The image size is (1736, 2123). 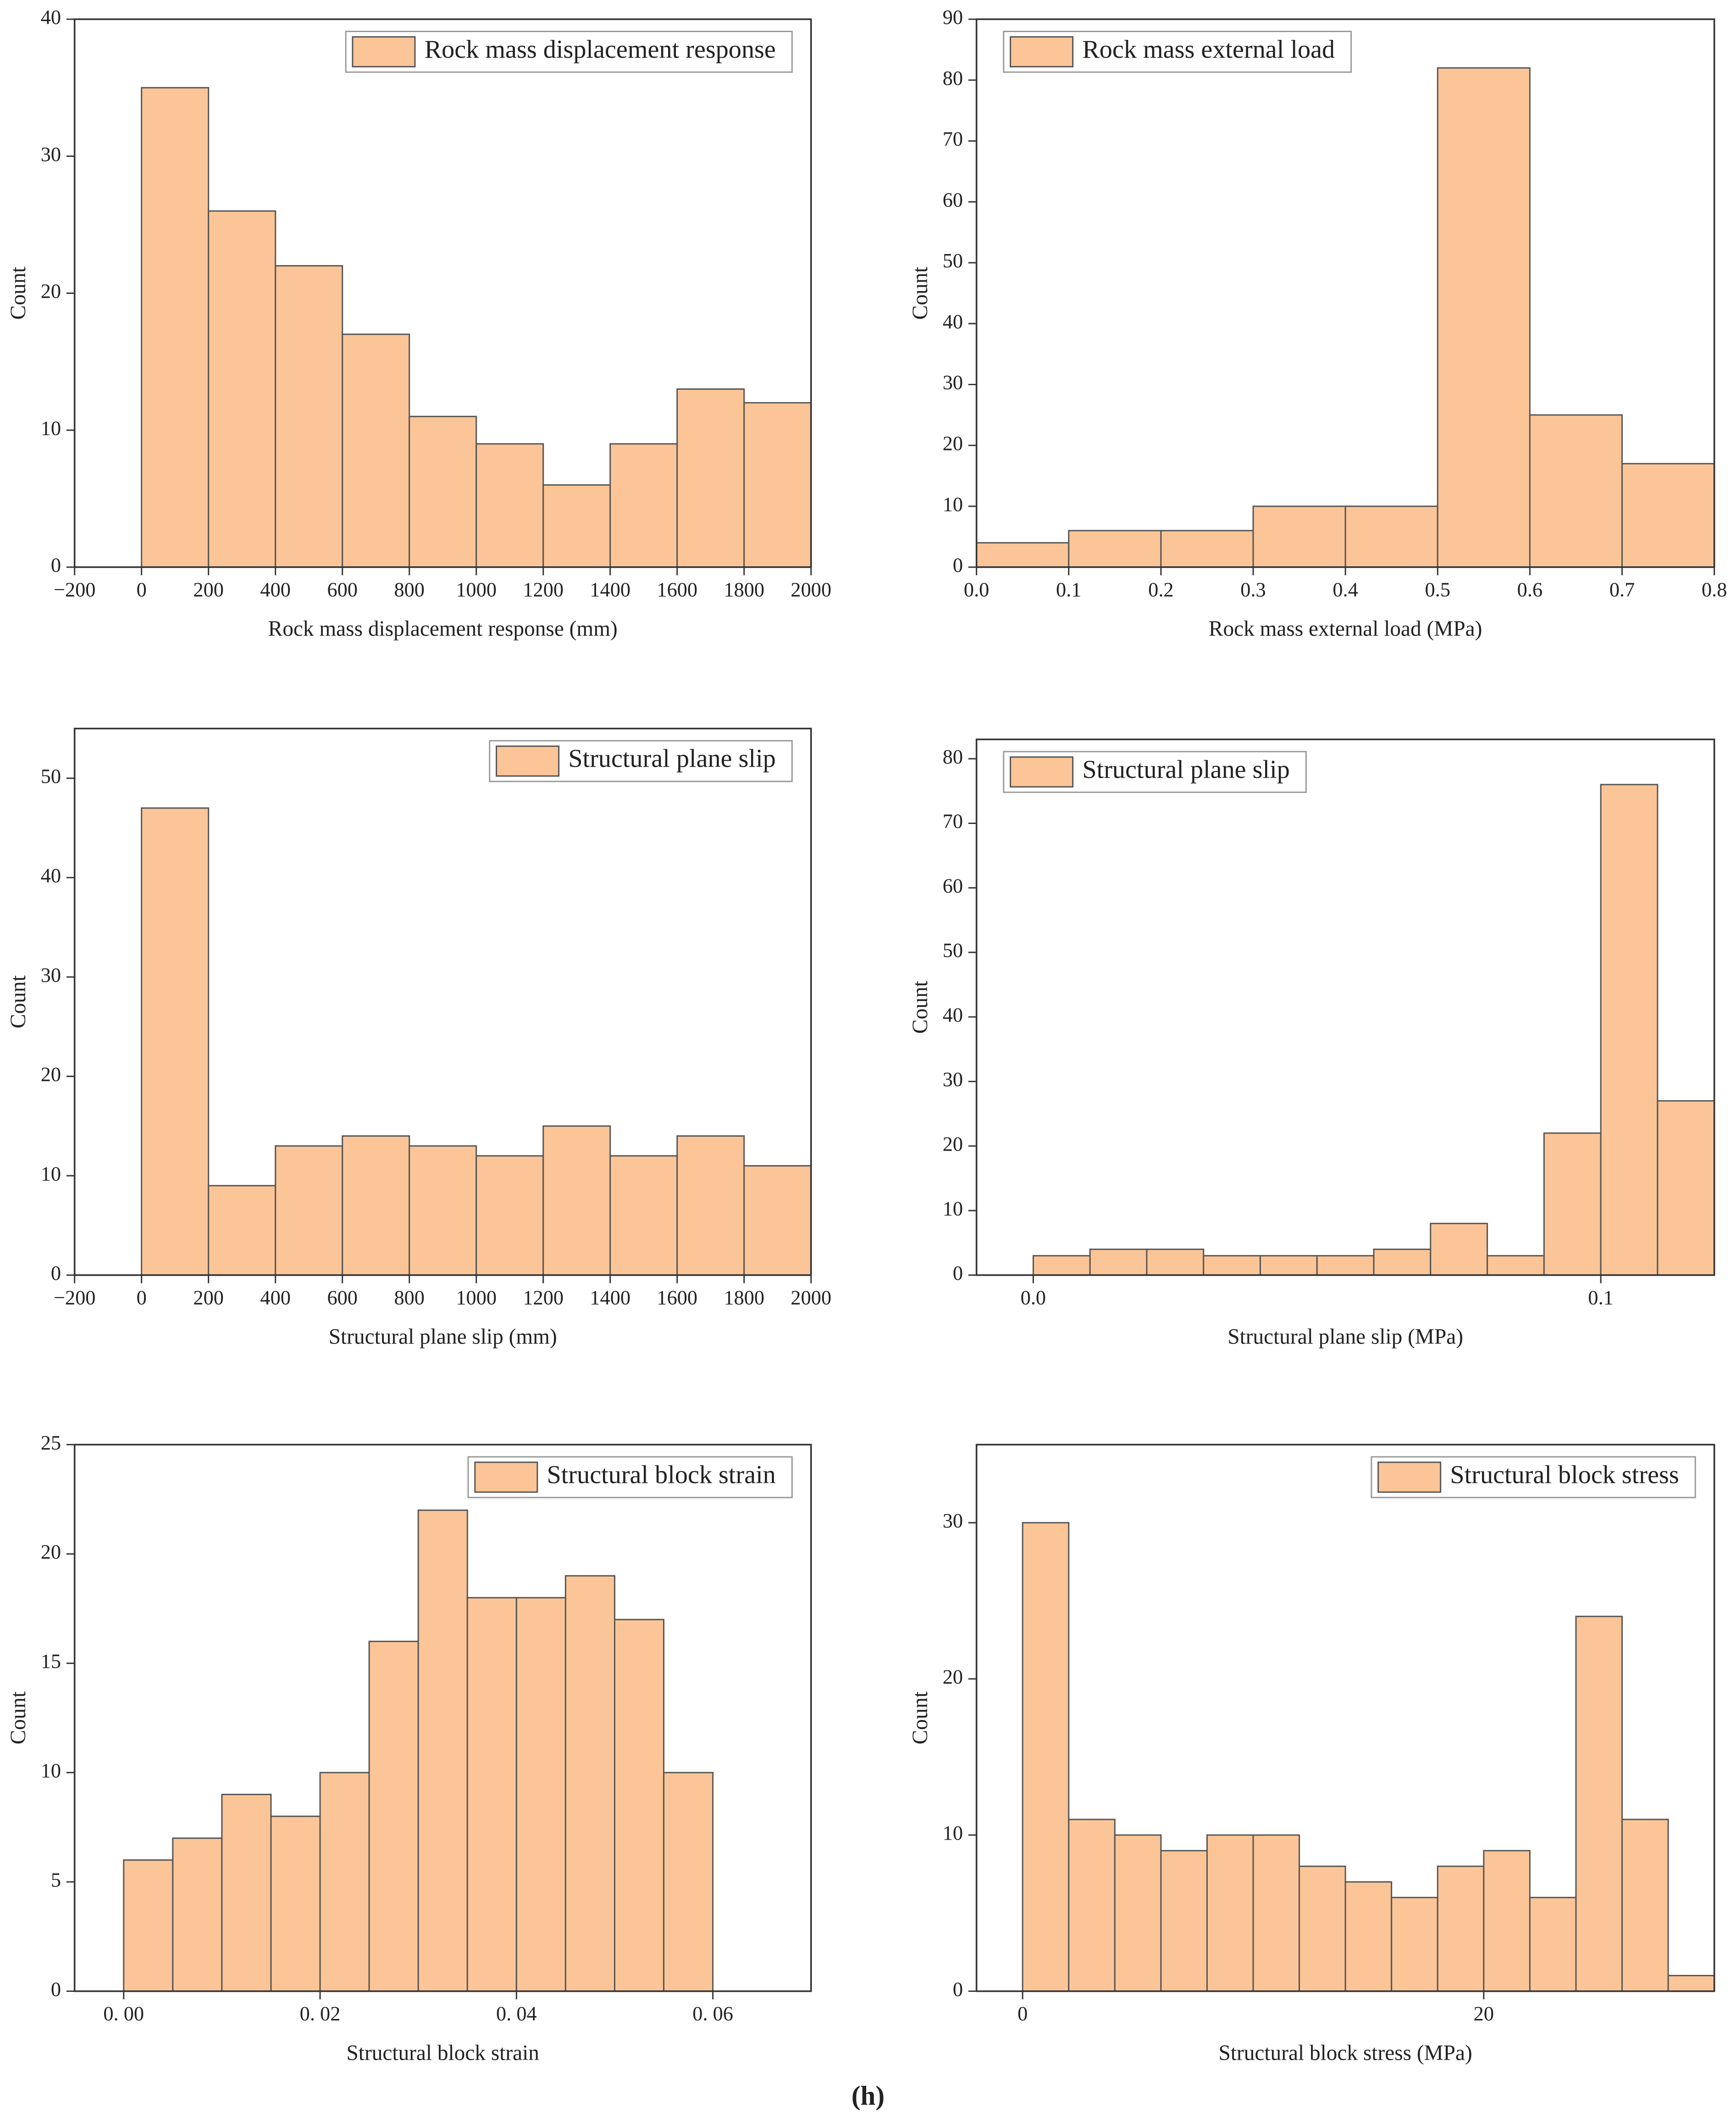 I want to click on x-tick-label: 0. 00, so click(x=123, y=2013).